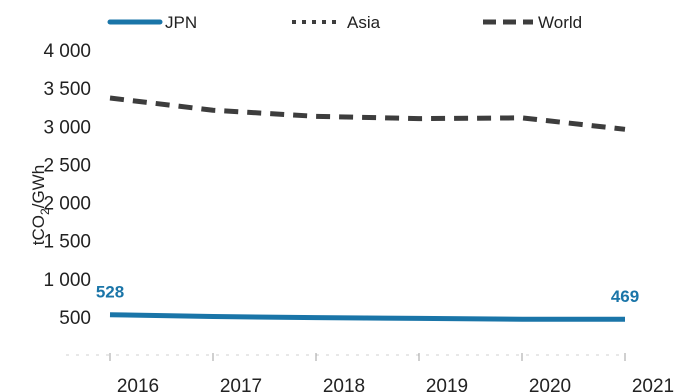  Describe the element at coordinates (447, 384) in the screenshot. I see `x-tick-label-2019: 2019` at that location.